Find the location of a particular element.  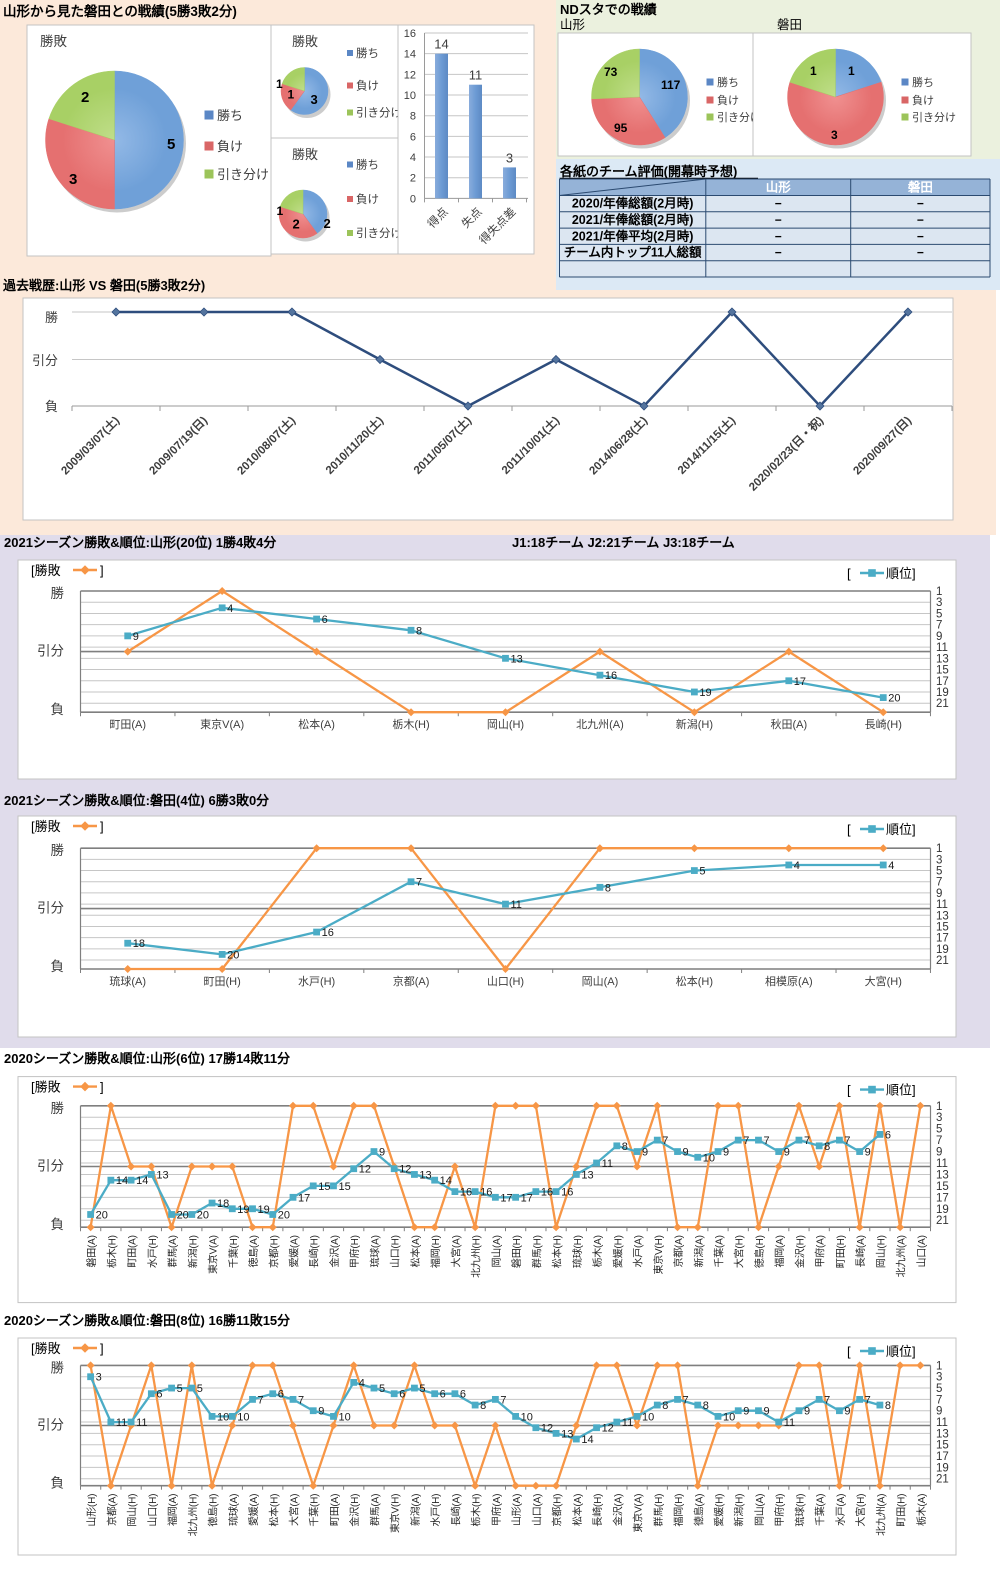

svg-text: 京都(H) is located at coordinates (557, 1510).